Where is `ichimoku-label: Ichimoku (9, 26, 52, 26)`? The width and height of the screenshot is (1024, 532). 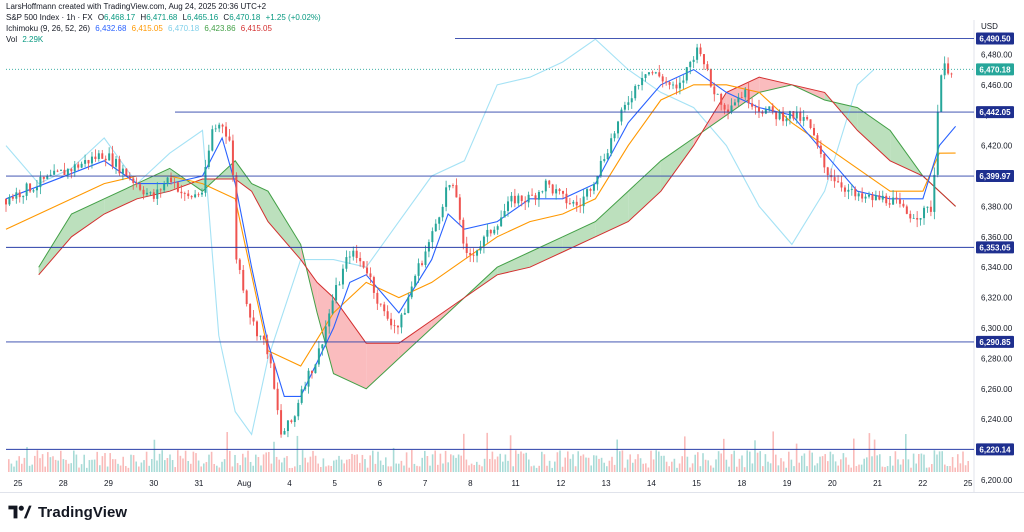 ichimoku-label: Ichimoku (9, 26, 52, 26) is located at coordinates (48, 28).